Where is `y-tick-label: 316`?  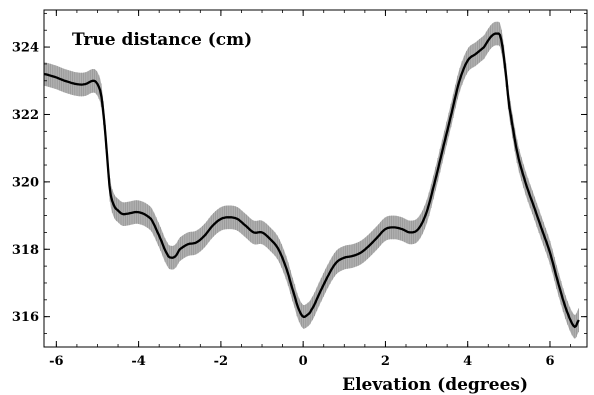 y-tick-label: 316 is located at coordinates (25, 317).